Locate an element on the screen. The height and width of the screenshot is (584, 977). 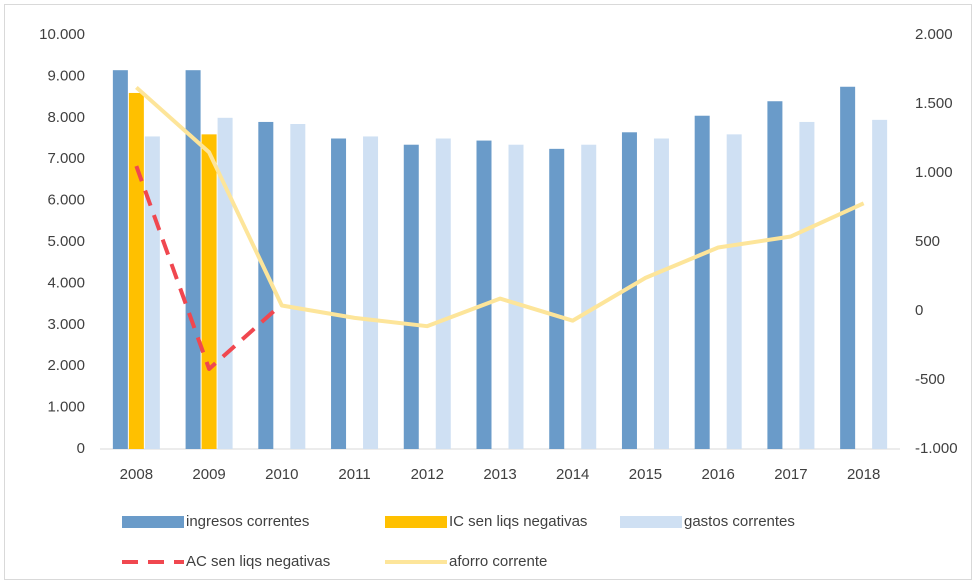
x-tick-label: 2011 is located at coordinates (354, 474).